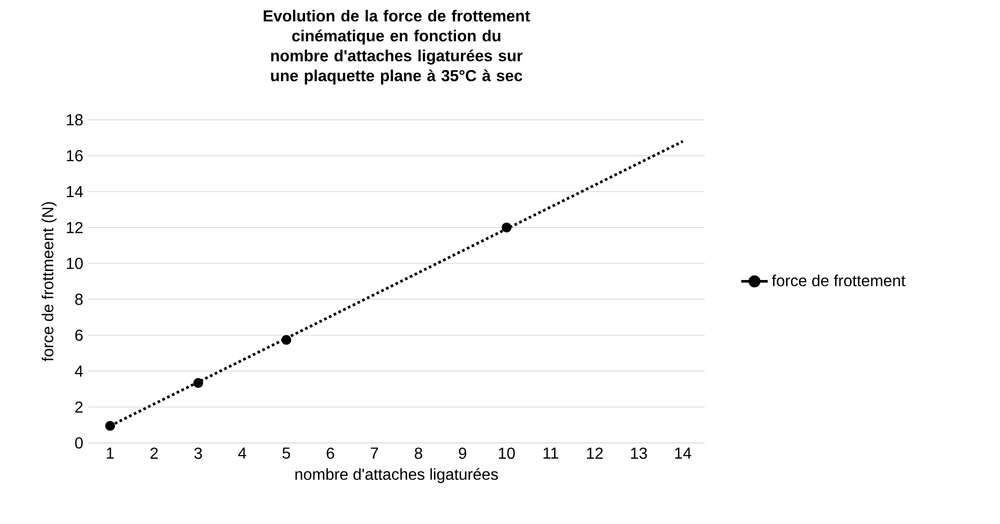 The width and height of the screenshot is (1000, 524). I want to click on y-tick-label: 12, so click(74, 228).